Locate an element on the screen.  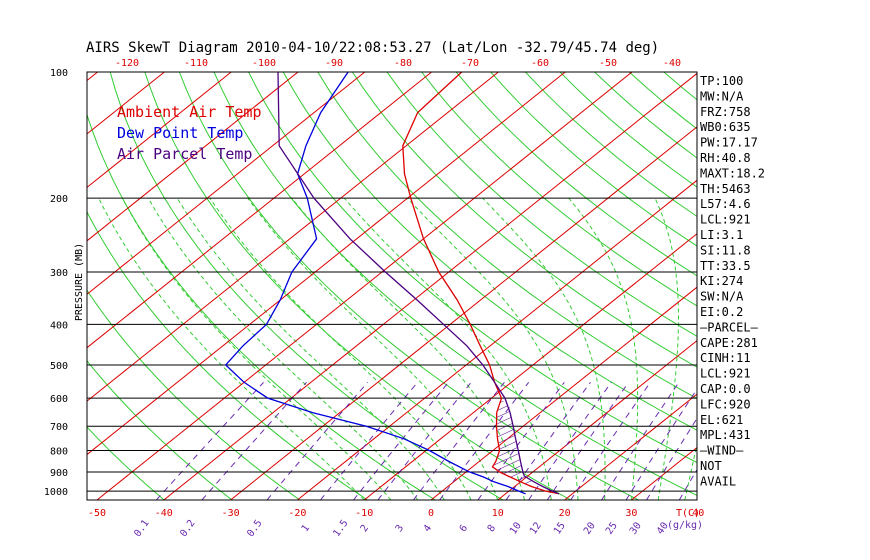
top-temp-tick-label: -80 is located at coordinates (403, 63).